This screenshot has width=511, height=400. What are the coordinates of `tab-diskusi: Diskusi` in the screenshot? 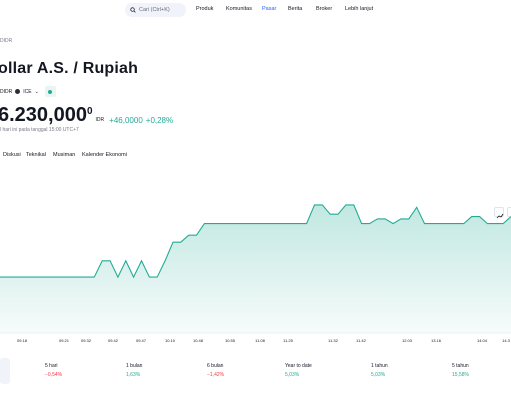 It's located at (12, 155).